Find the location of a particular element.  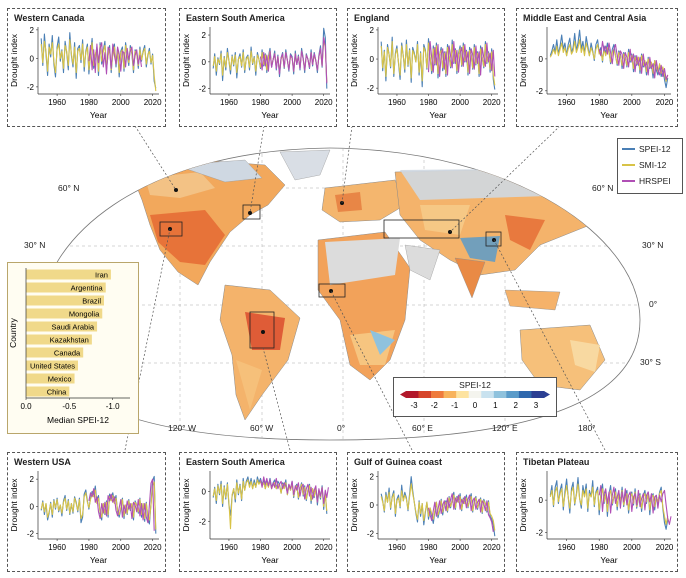

panel-title: England is located at coordinates (372, 18).